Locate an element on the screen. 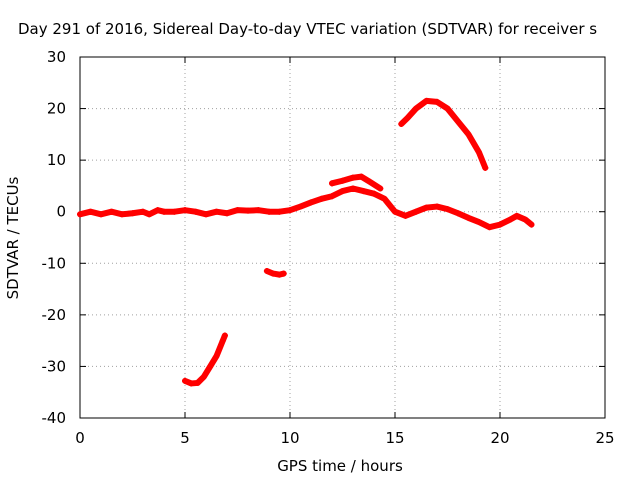 Image resolution: width=640 pixels, height=480 pixels. x-tick-label: 20 is located at coordinates (499, 438).